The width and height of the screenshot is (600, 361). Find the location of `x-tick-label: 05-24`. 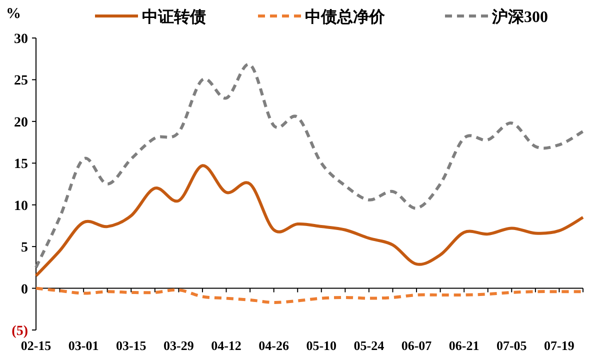

x-tick-label: 05-24 is located at coordinates (369, 345).